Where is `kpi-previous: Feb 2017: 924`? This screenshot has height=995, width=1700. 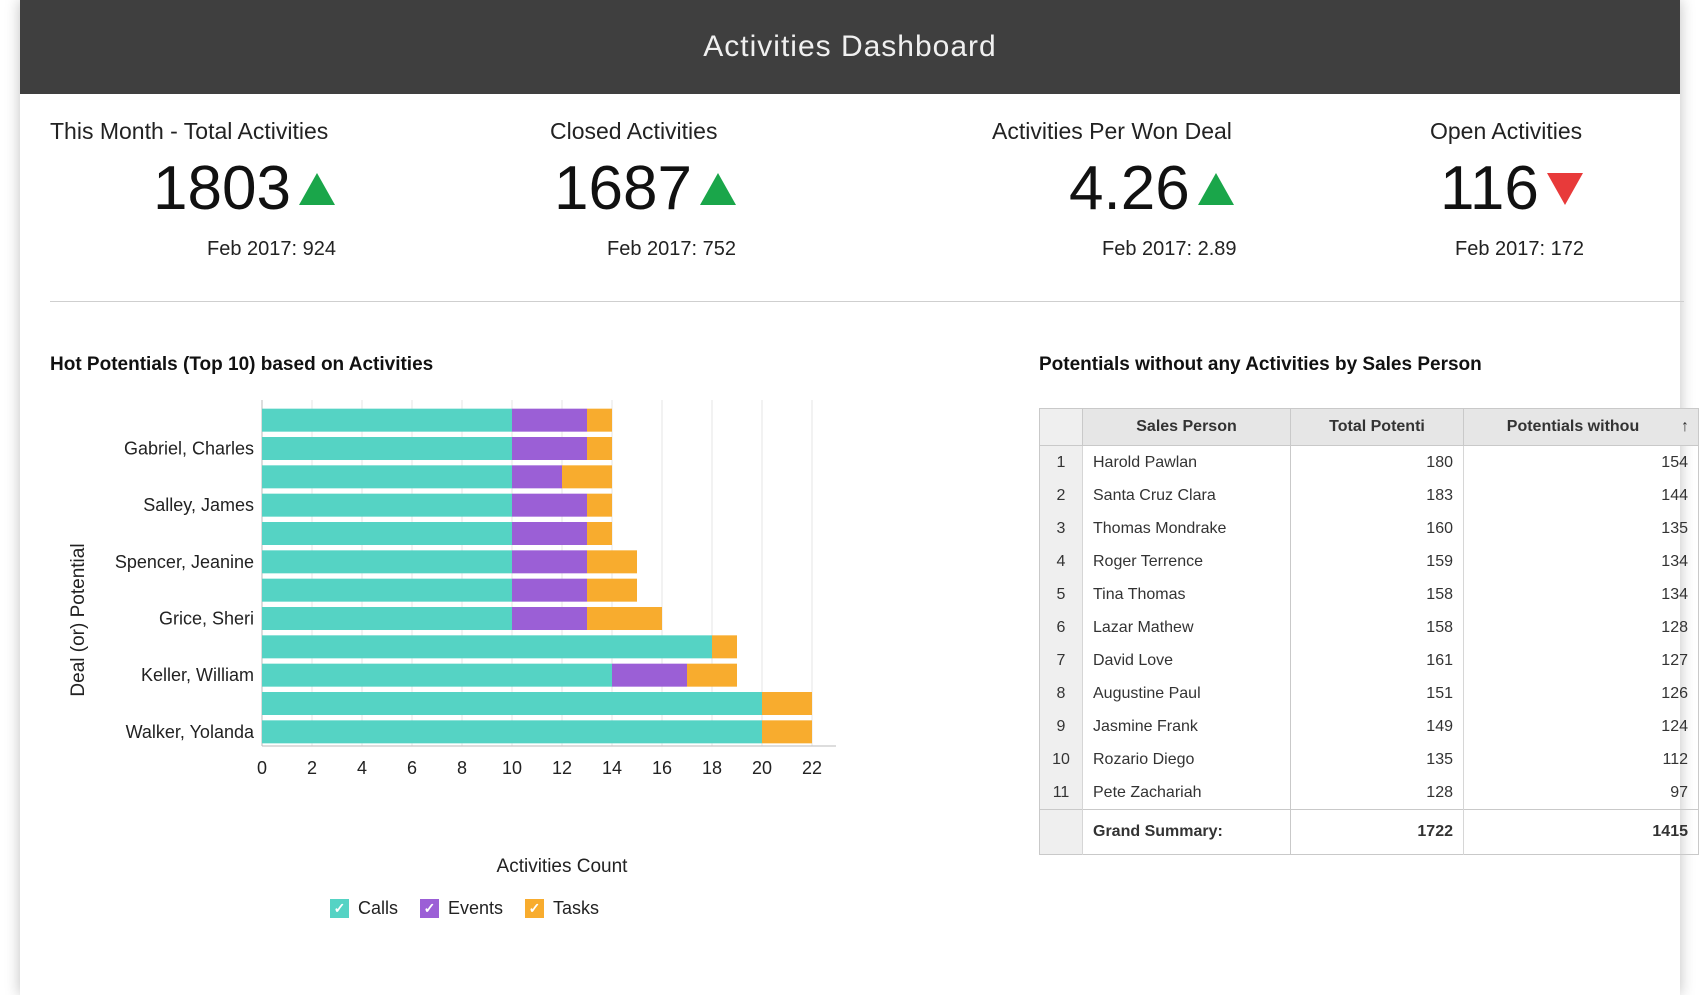 kpi-previous: Feb 2017: 924 is located at coordinates (271, 249).